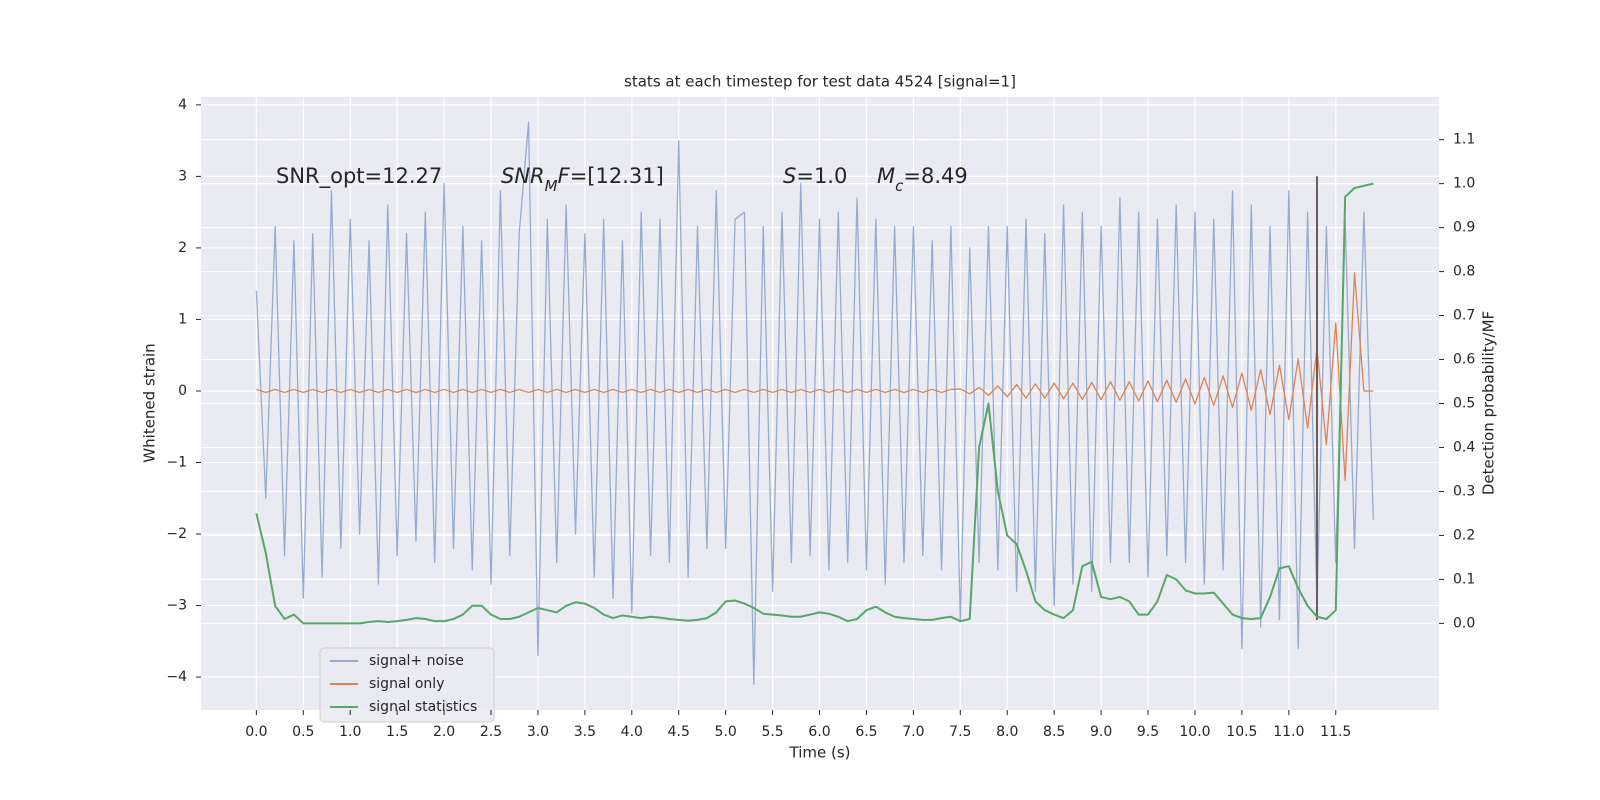 The width and height of the screenshot is (1600, 800). What do you see at coordinates (182, 176) in the screenshot?
I see `y-tick-label: 3` at bounding box center [182, 176].